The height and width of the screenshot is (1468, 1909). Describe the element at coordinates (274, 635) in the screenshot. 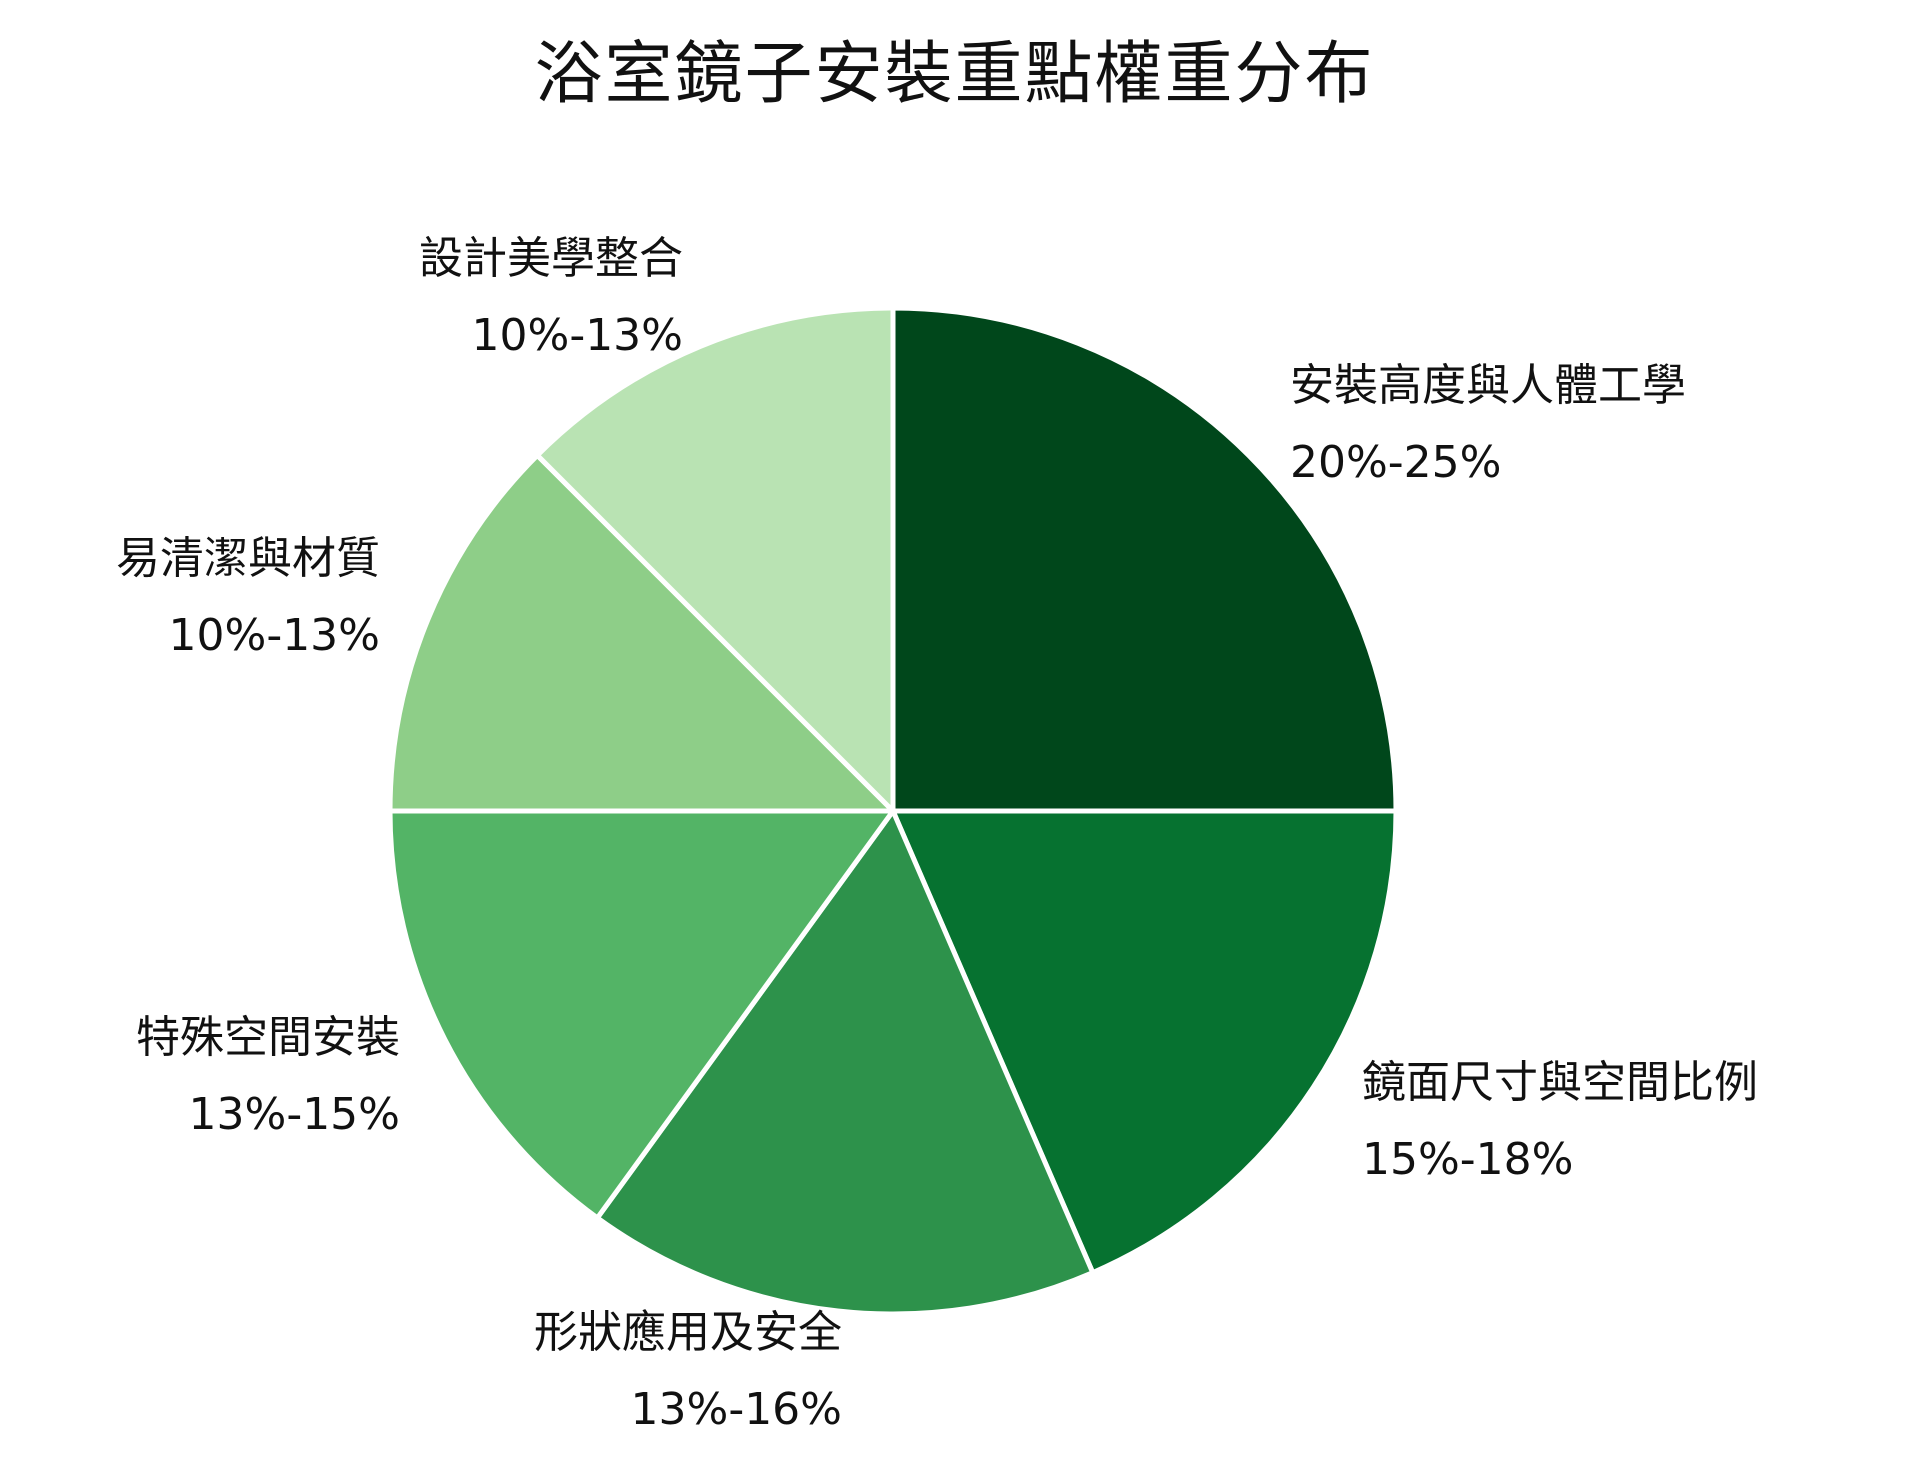

I see `slice-range-5: 10%-13%` at that location.